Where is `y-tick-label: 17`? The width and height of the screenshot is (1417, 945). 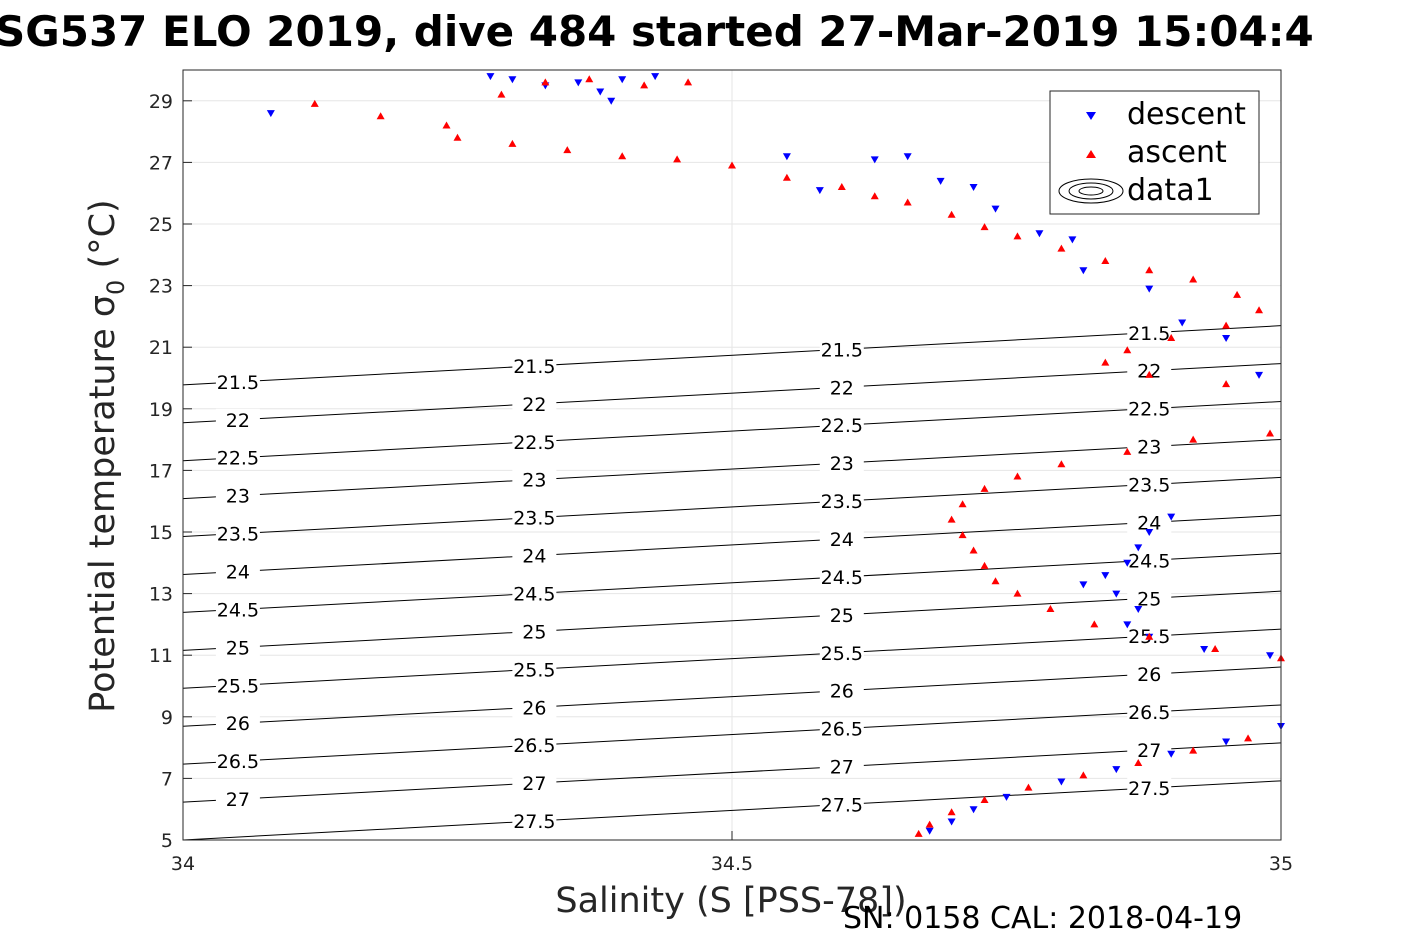
y-tick-label: 17 is located at coordinates (161, 471).